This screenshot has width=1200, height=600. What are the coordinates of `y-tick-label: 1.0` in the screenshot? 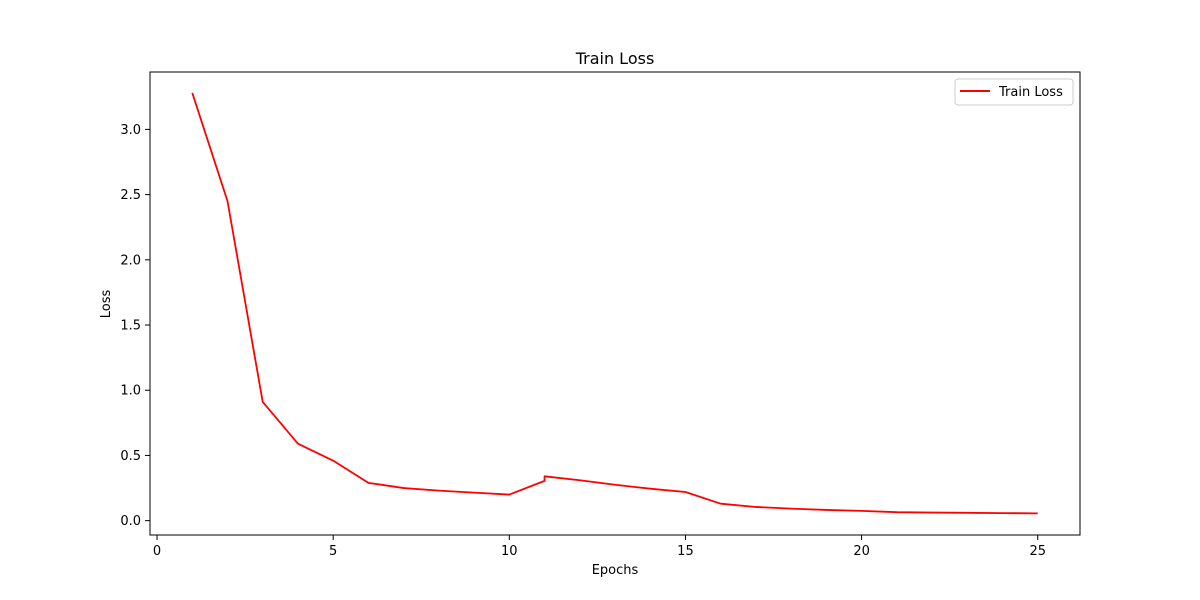 It's located at (130, 391).